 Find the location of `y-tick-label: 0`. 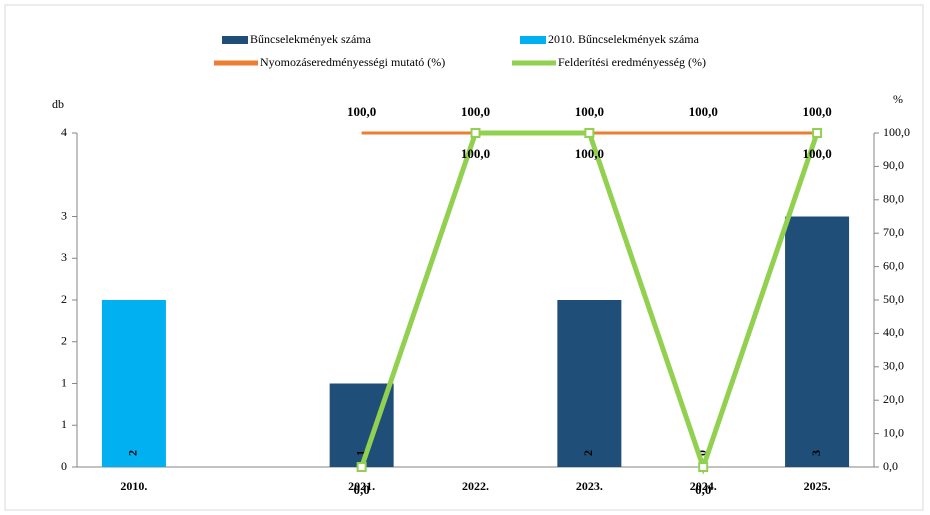

y-tick-label: 0 is located at coordinates (64, 466).